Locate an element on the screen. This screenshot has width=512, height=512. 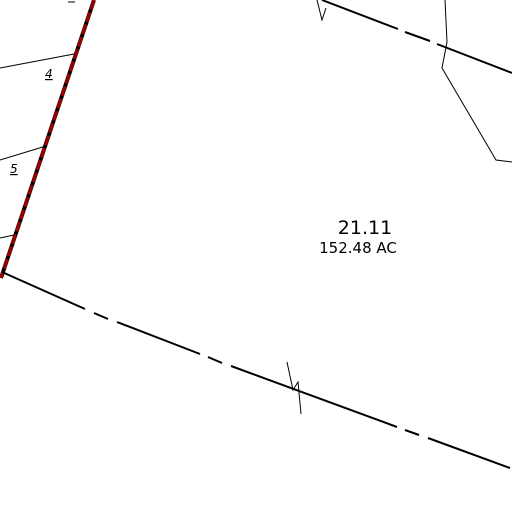
creek-line is located at coordinates (476, 81).